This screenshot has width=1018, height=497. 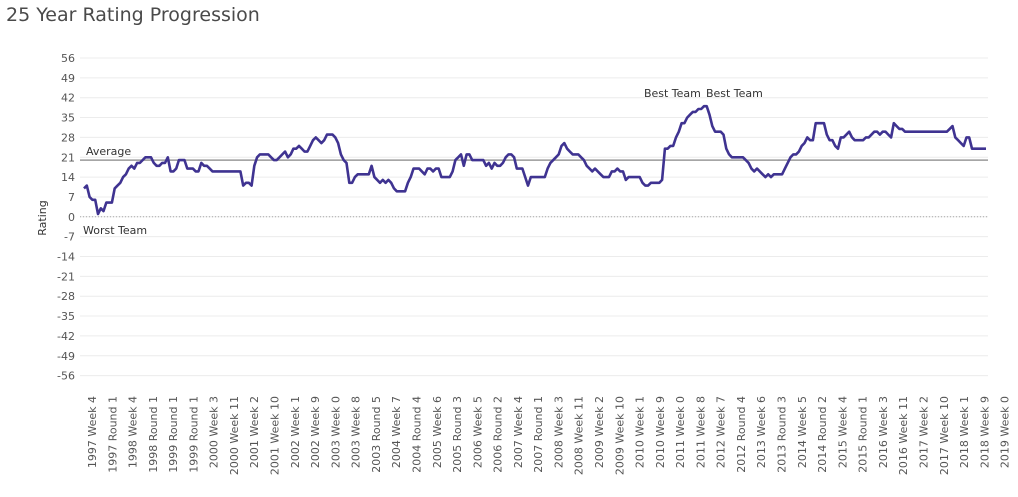 I want to click on x-tick-label: 2011 Week 8, so click(x=700, y=432).